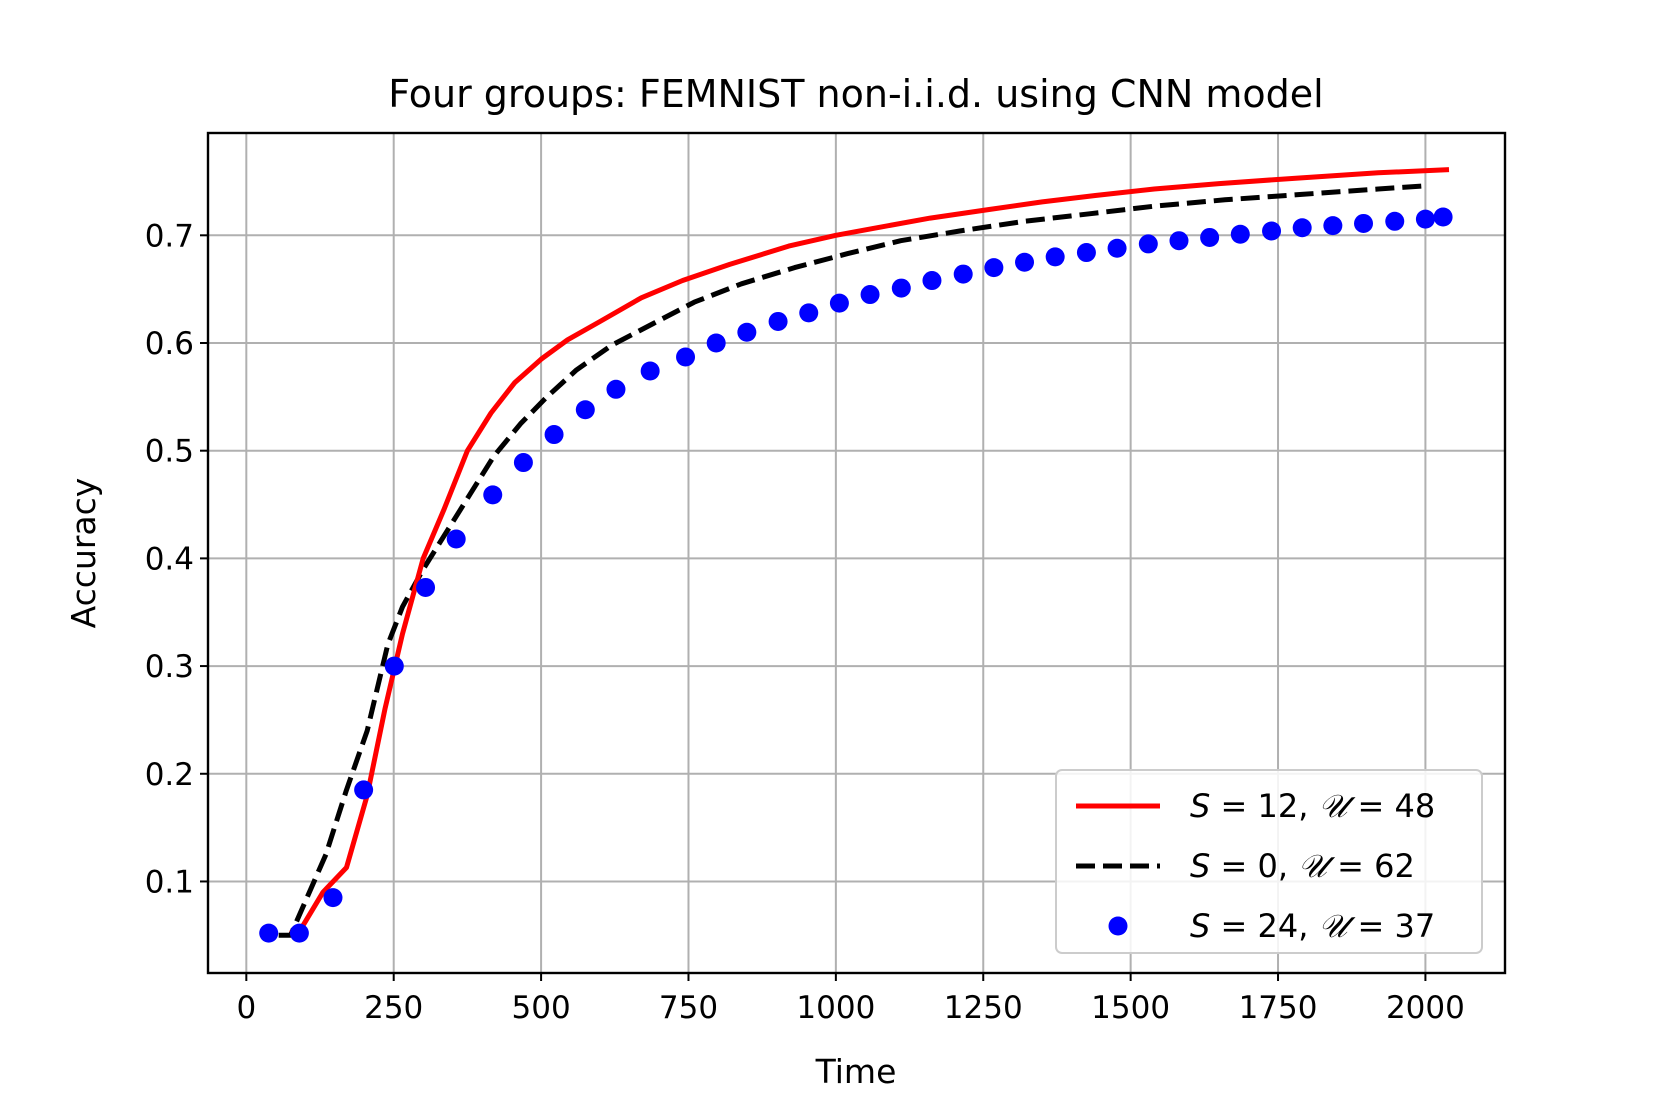  I want to click on x-axis-label: Time, so click(856, 1071).